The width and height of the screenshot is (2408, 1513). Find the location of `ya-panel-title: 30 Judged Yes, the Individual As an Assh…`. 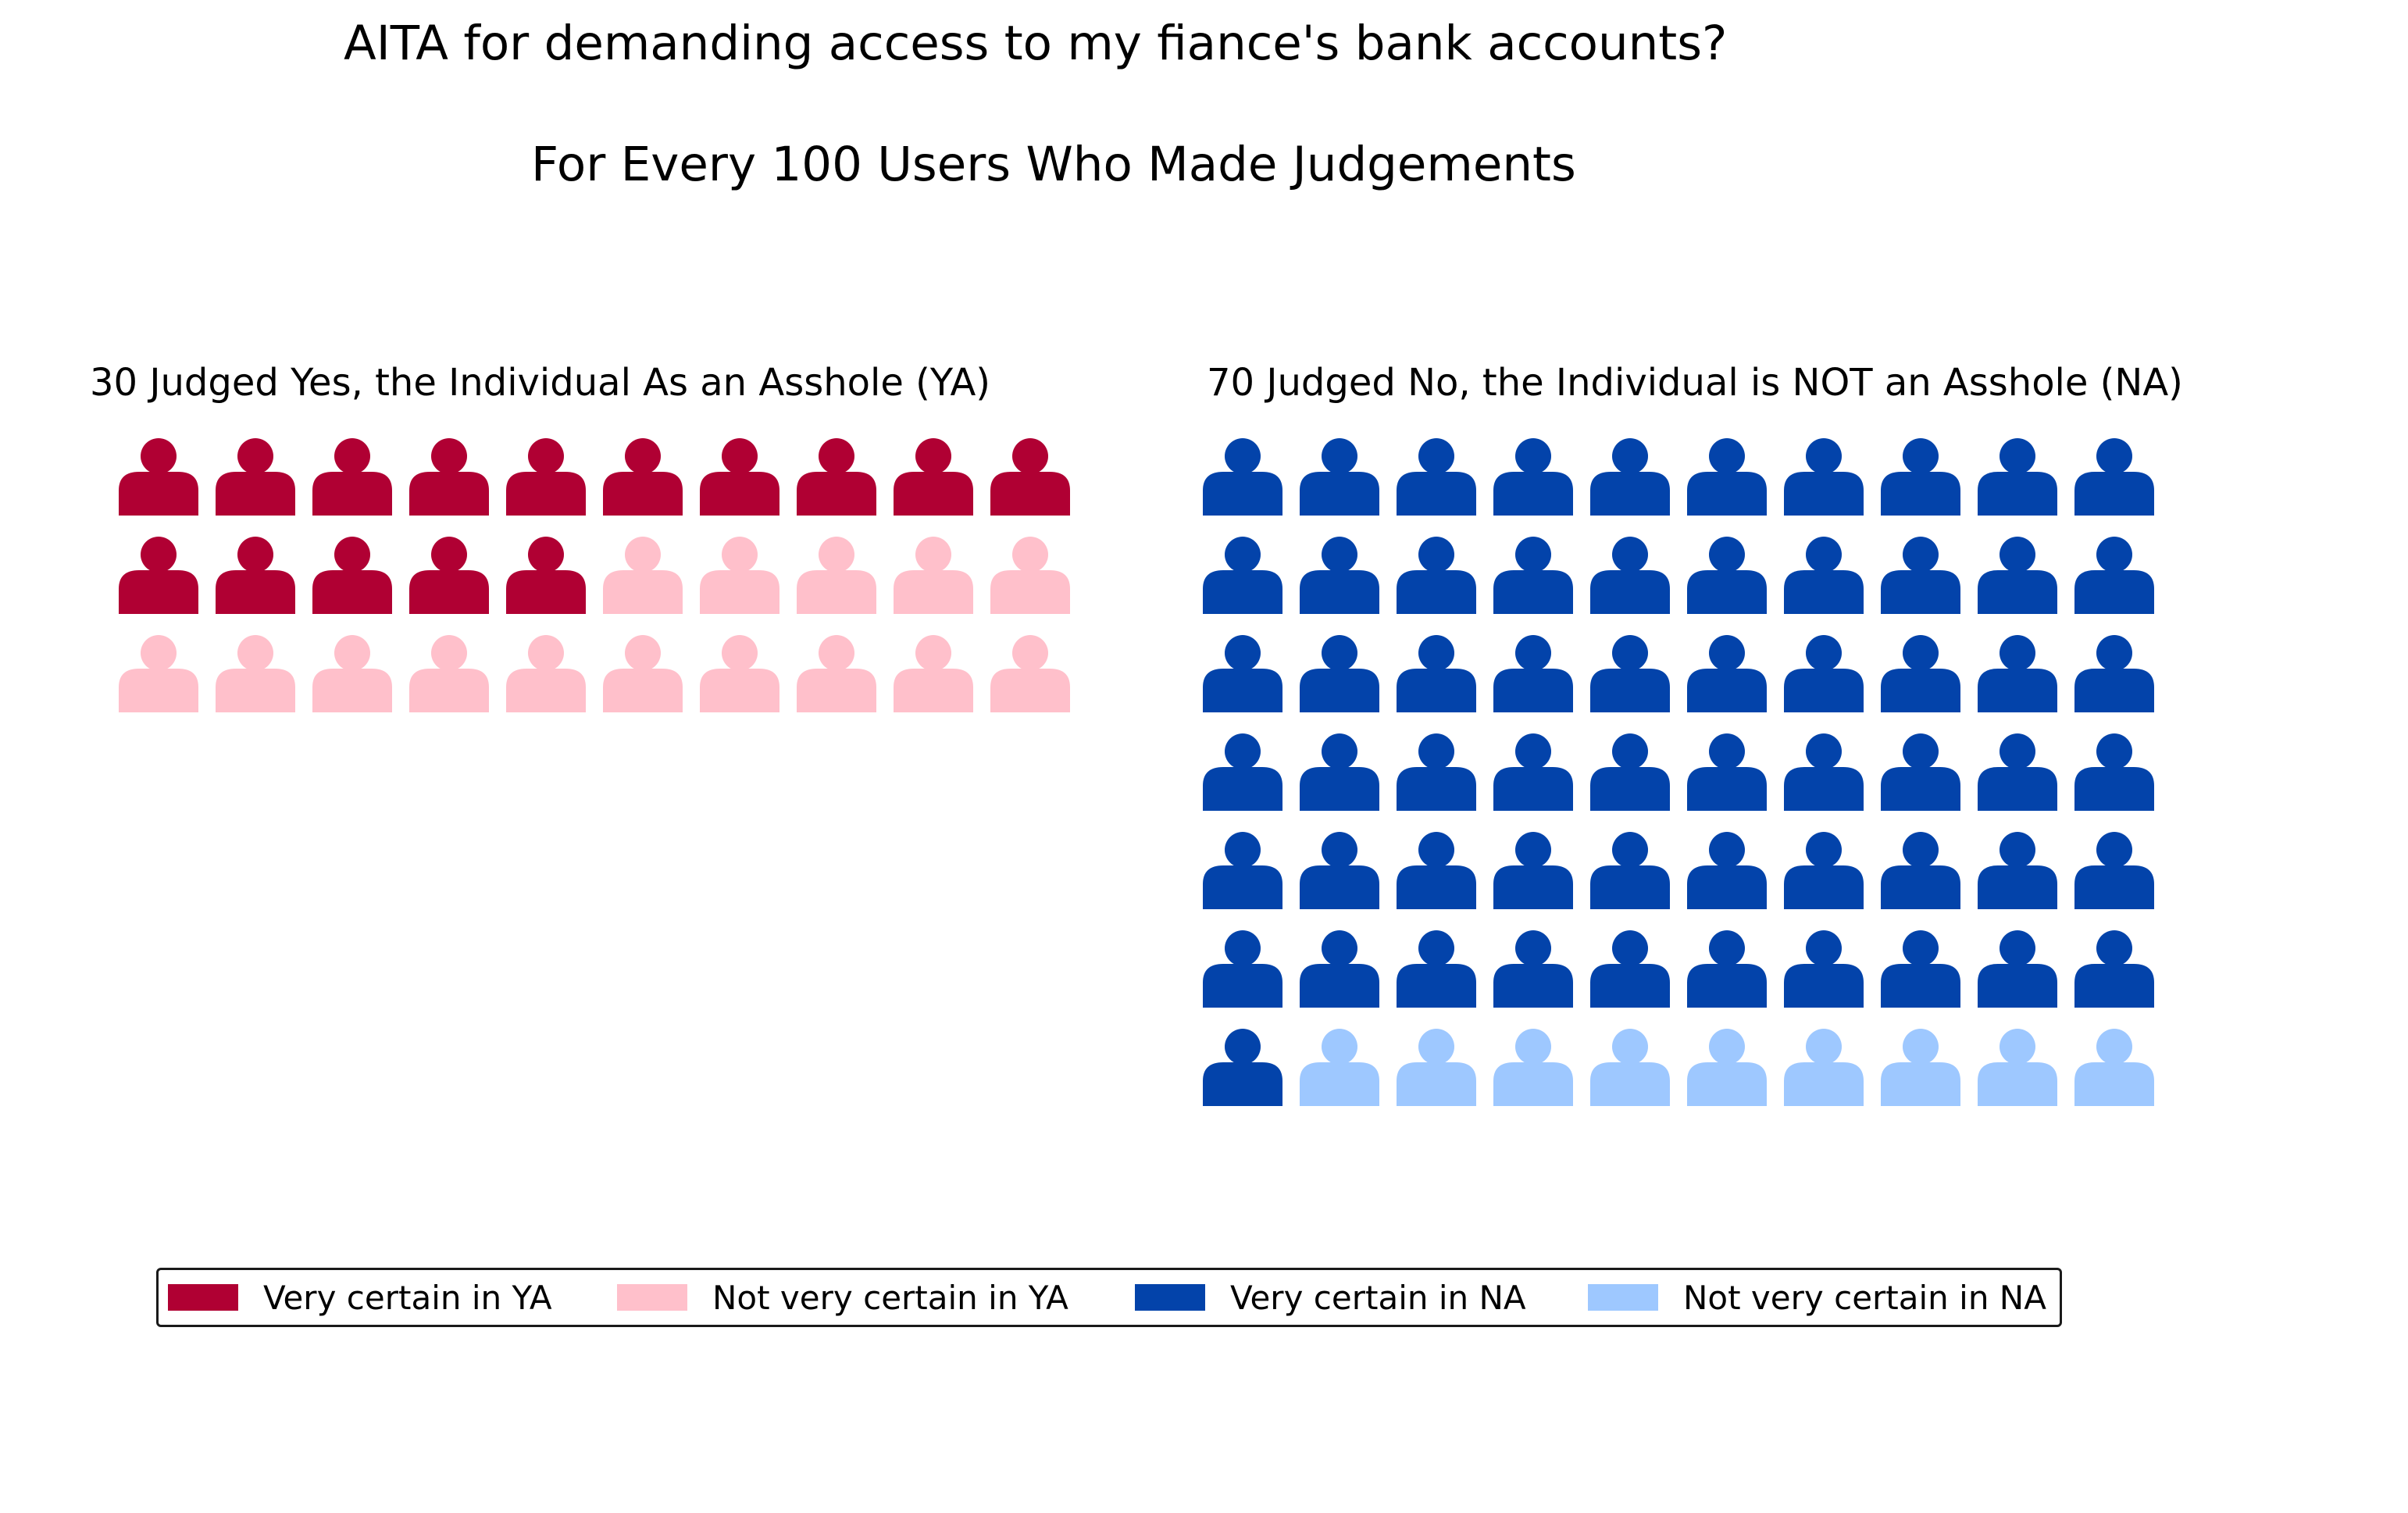

ya-panel-title: 30 Judged Yes, the Individual As an Assh… is located at coordinates (540, 383).